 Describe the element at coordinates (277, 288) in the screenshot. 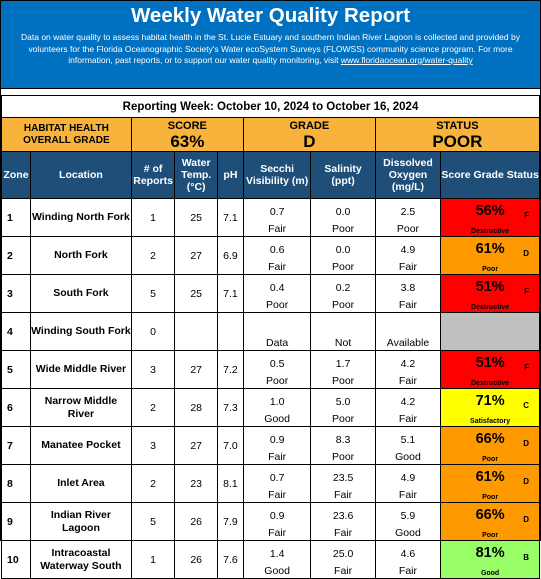

I see `secchi-value: 0.4` at that location.